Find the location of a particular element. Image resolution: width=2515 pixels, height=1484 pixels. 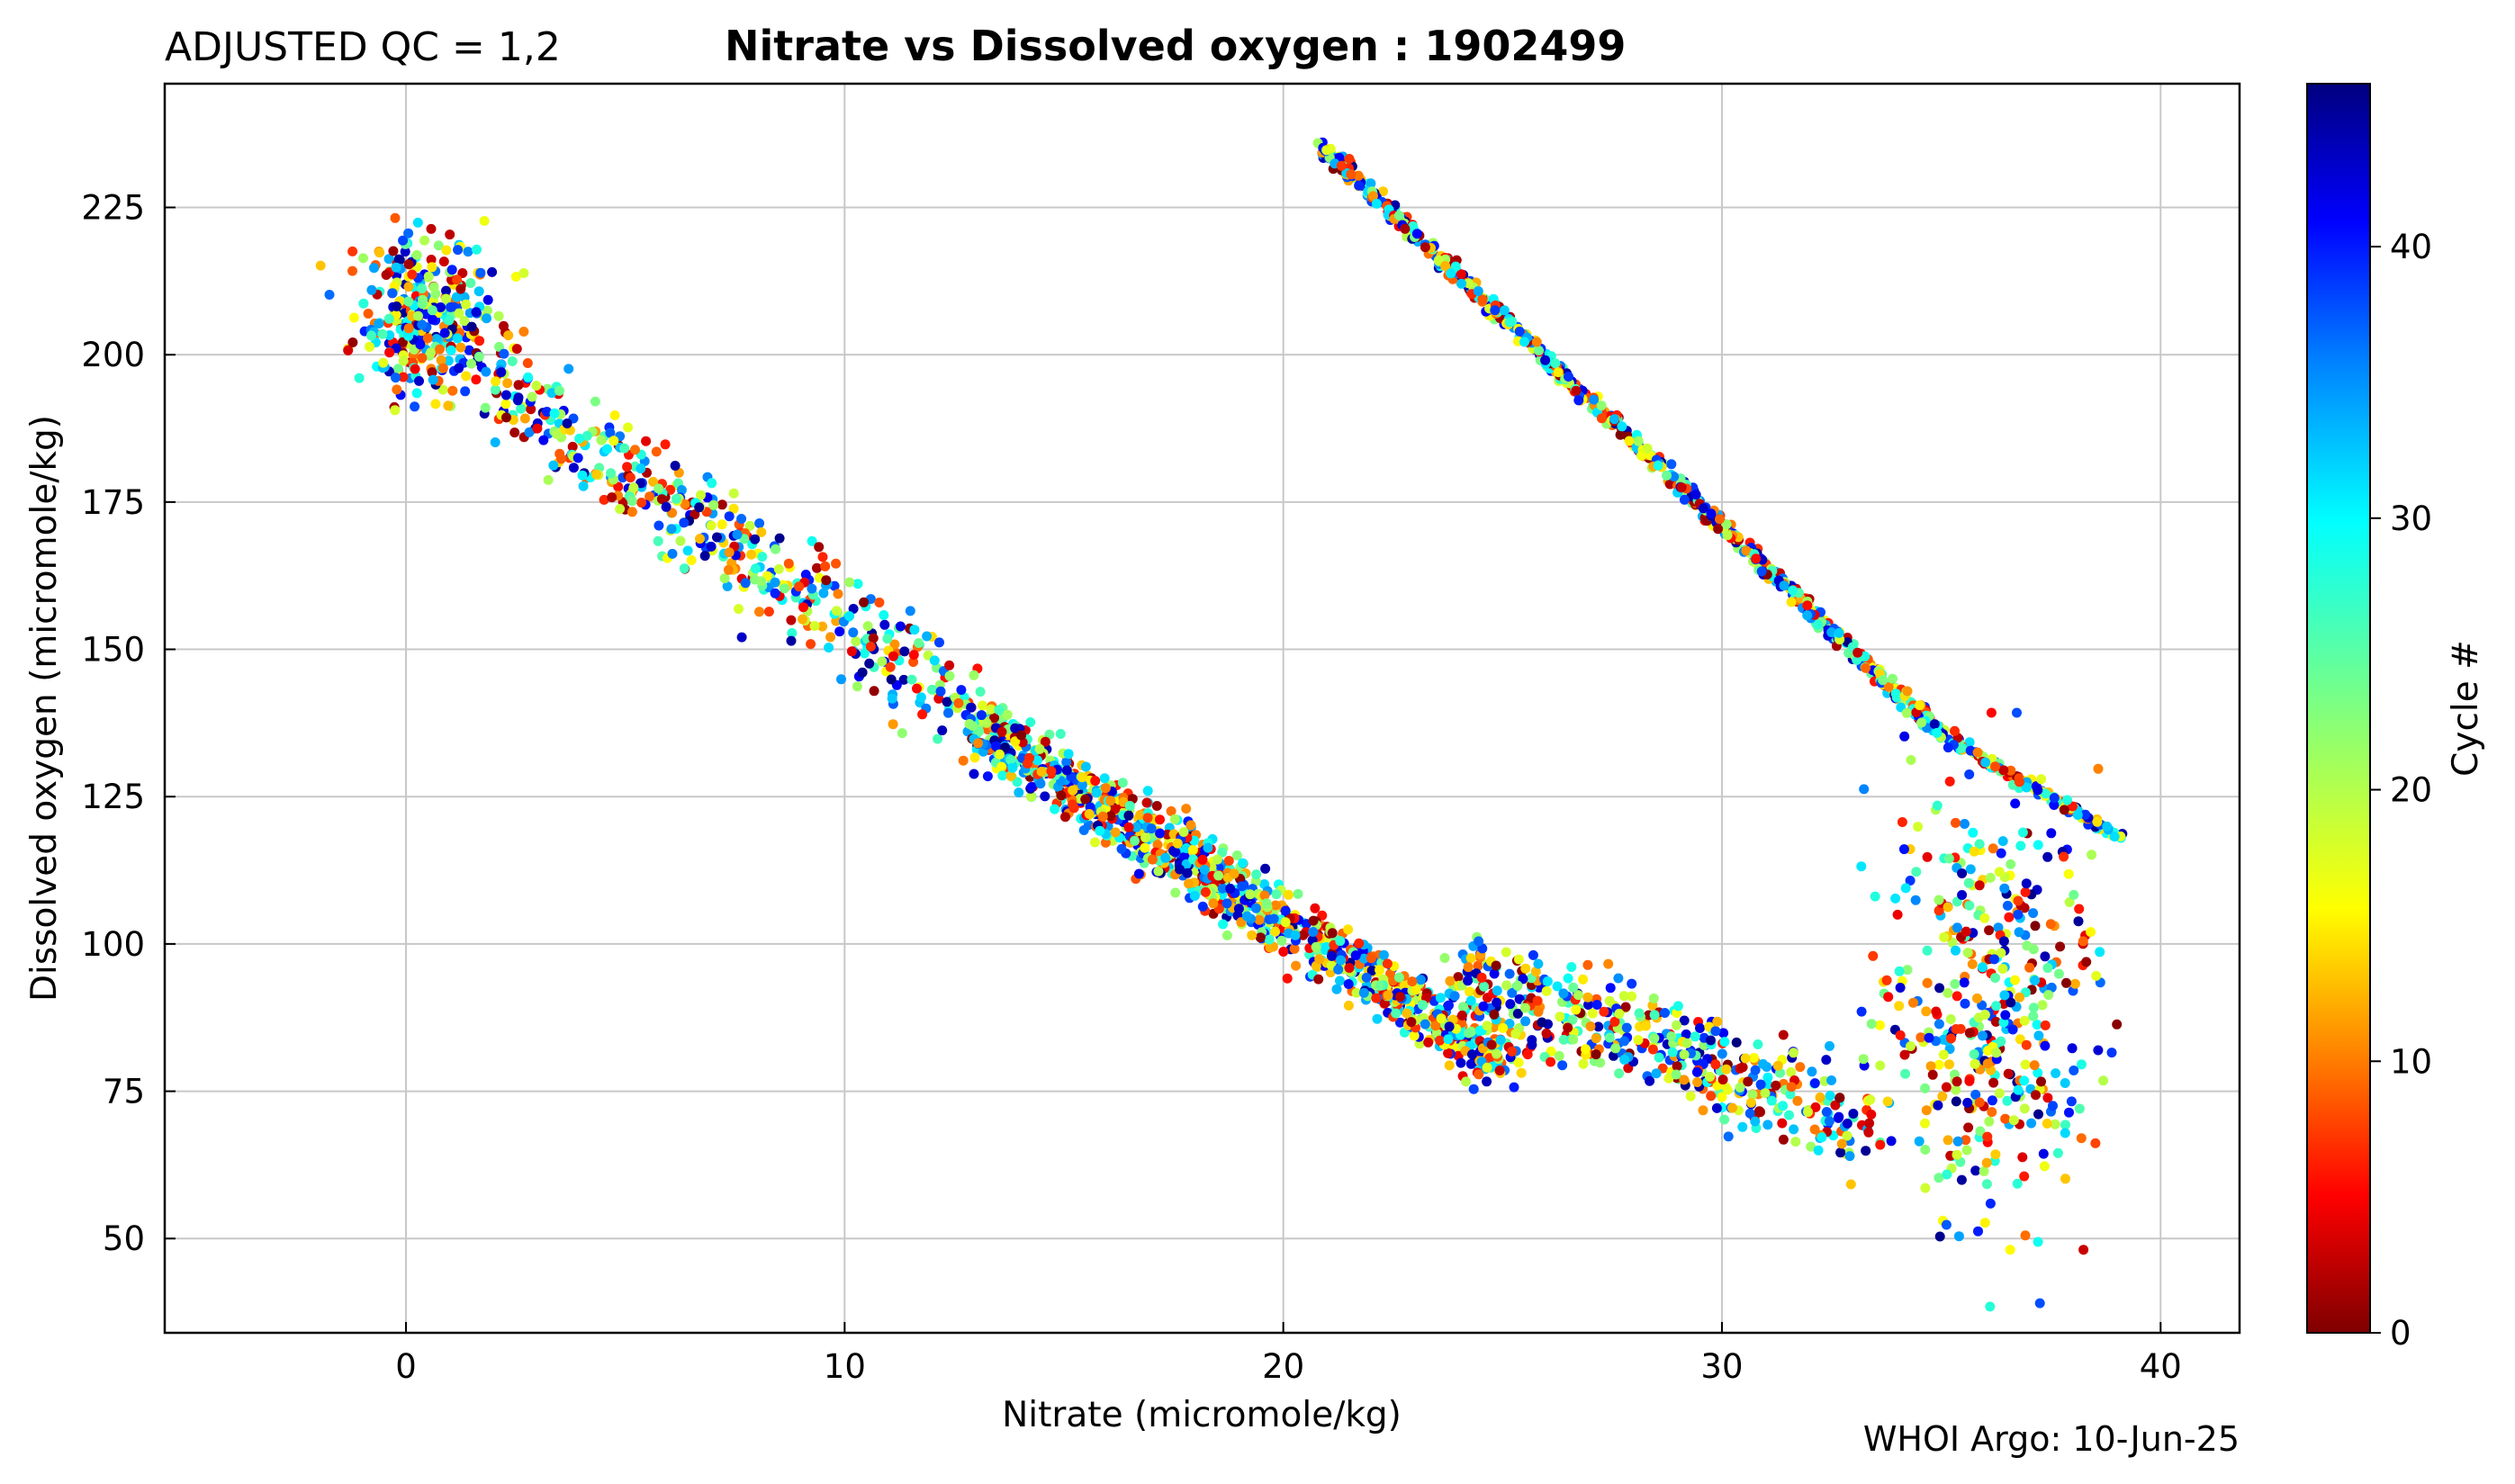

y-tick-label: 75 is located at coordinates (124, 1092).